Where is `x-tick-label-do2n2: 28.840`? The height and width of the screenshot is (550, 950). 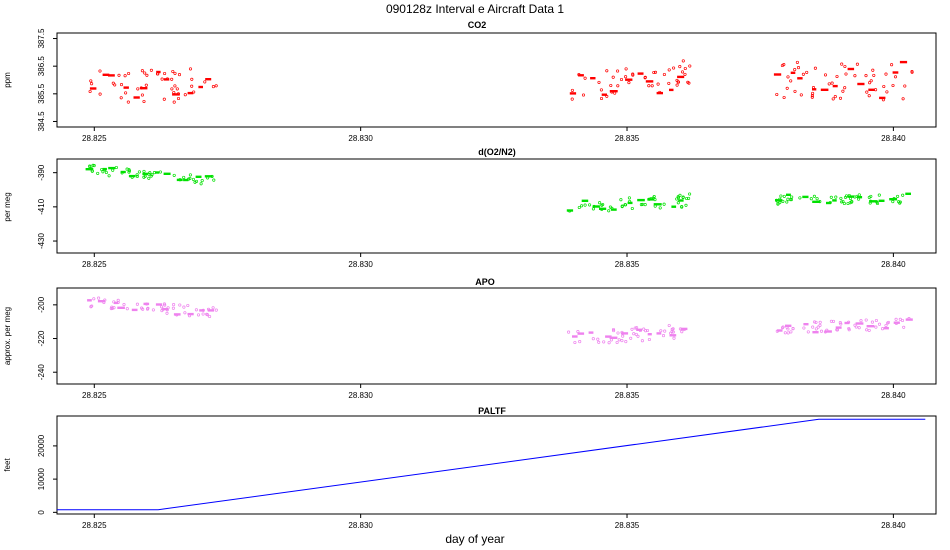
x-tick-label-do2n2: 28.840 is located at coordinates (893, 264).